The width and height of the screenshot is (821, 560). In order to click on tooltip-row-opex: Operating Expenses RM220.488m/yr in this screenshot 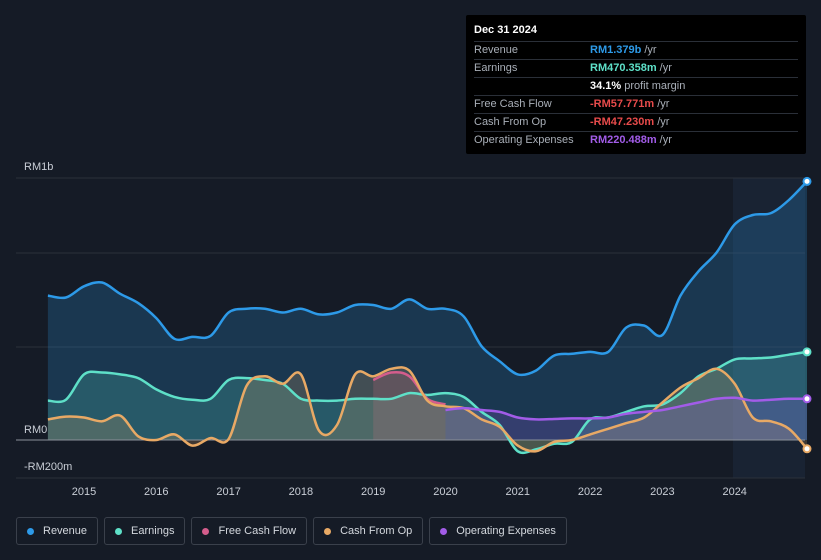, I will do `click(636, 140)`.